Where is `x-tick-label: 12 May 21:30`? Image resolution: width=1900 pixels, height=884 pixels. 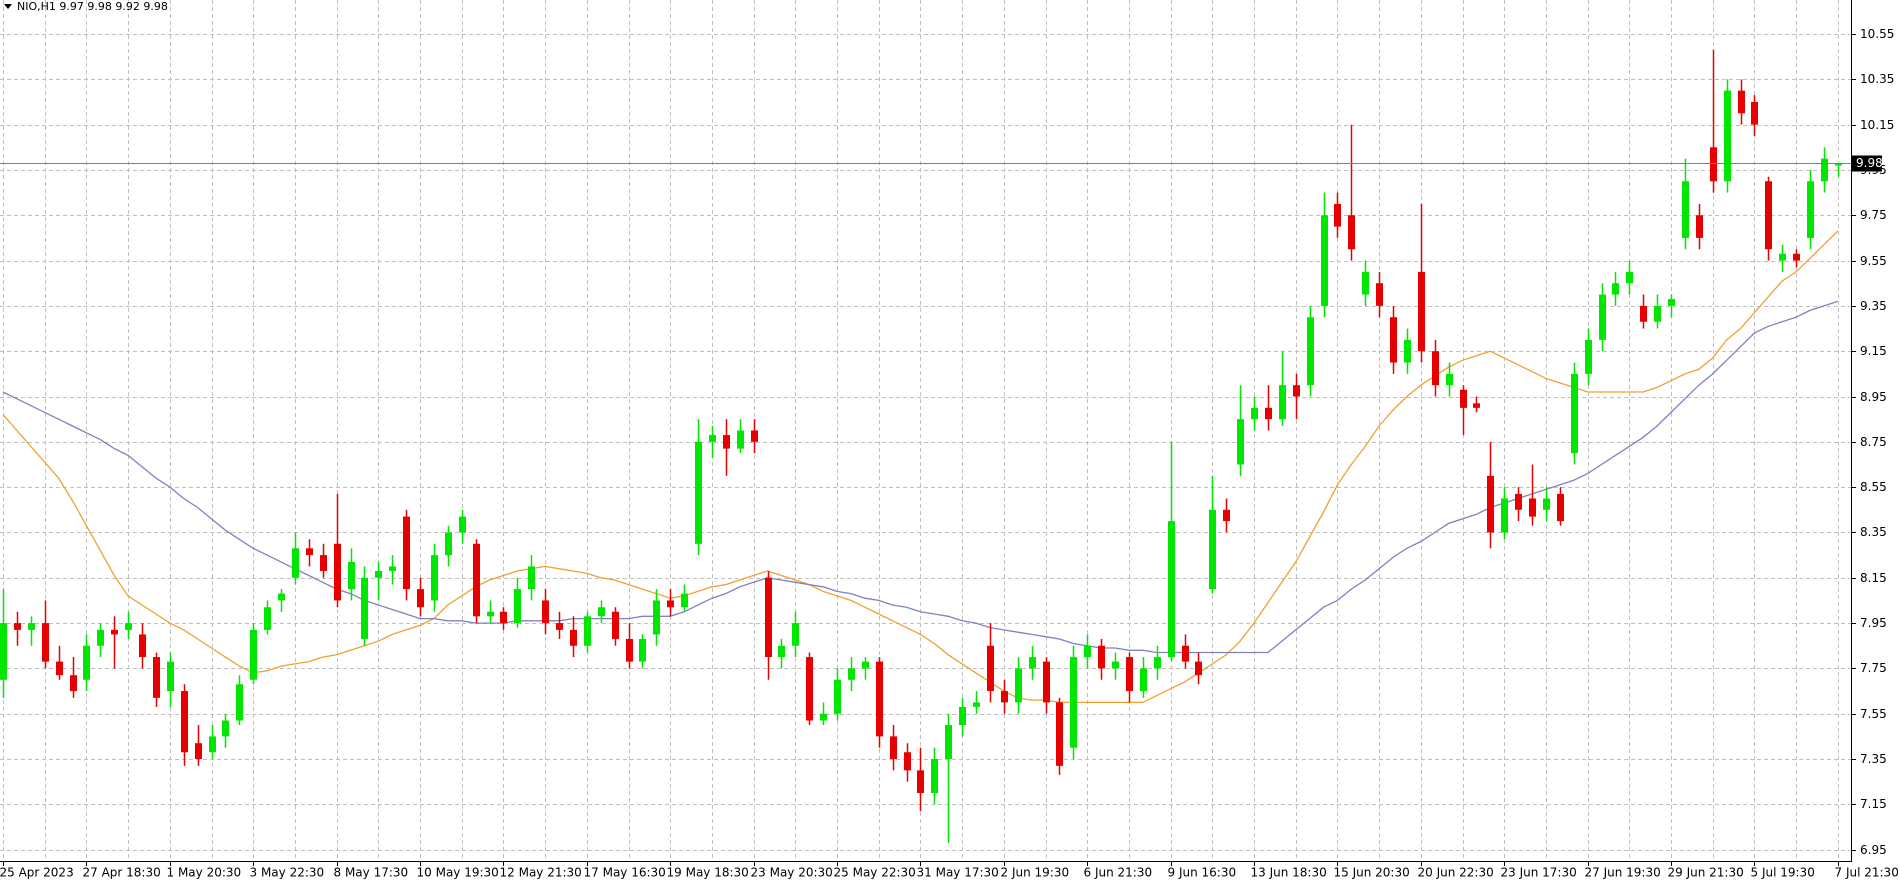
x-tick-label: 12 May 21:30 is located at coordinates (541, 873).